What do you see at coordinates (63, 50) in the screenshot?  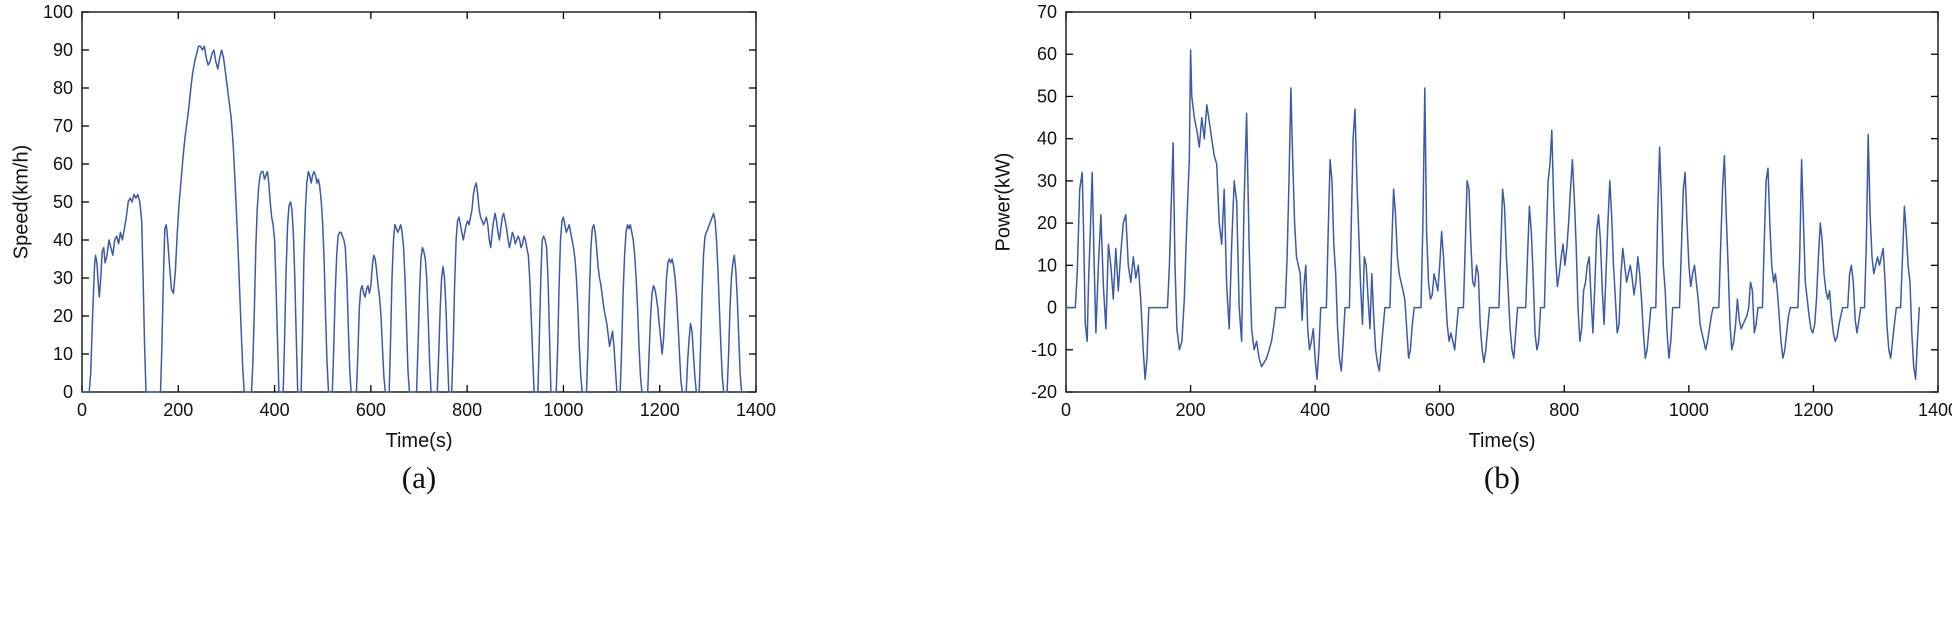 I see `y-tick-label: 90` at bounding box center [63, 50].